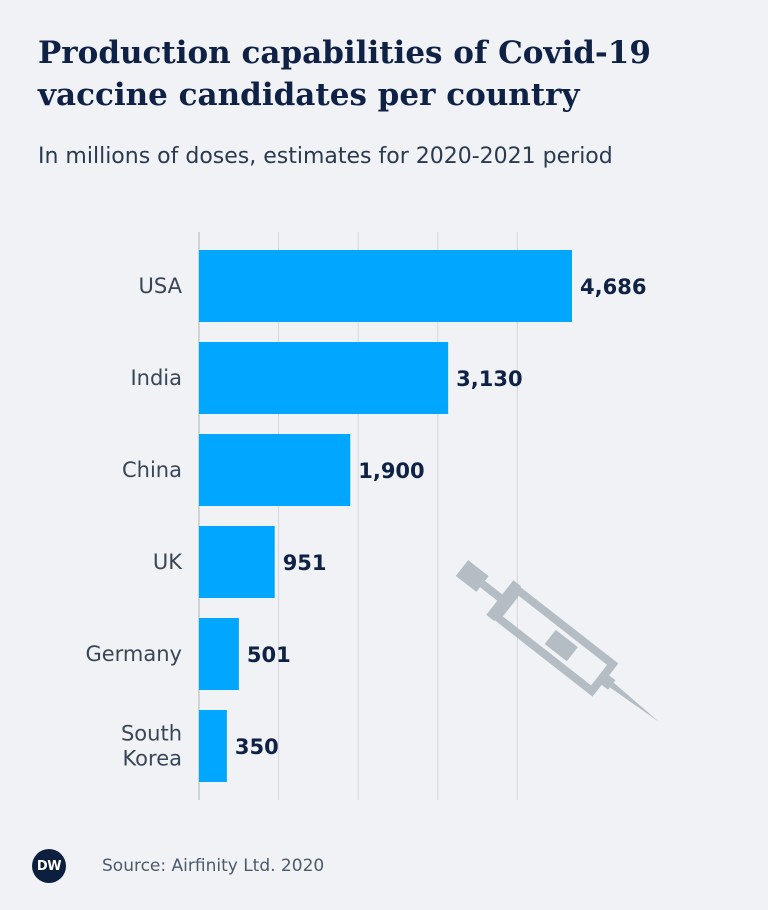  What do you see at coordinates (152, 470) in the screenshot?
I see `category-label: China` at bounding box center [152, 470].